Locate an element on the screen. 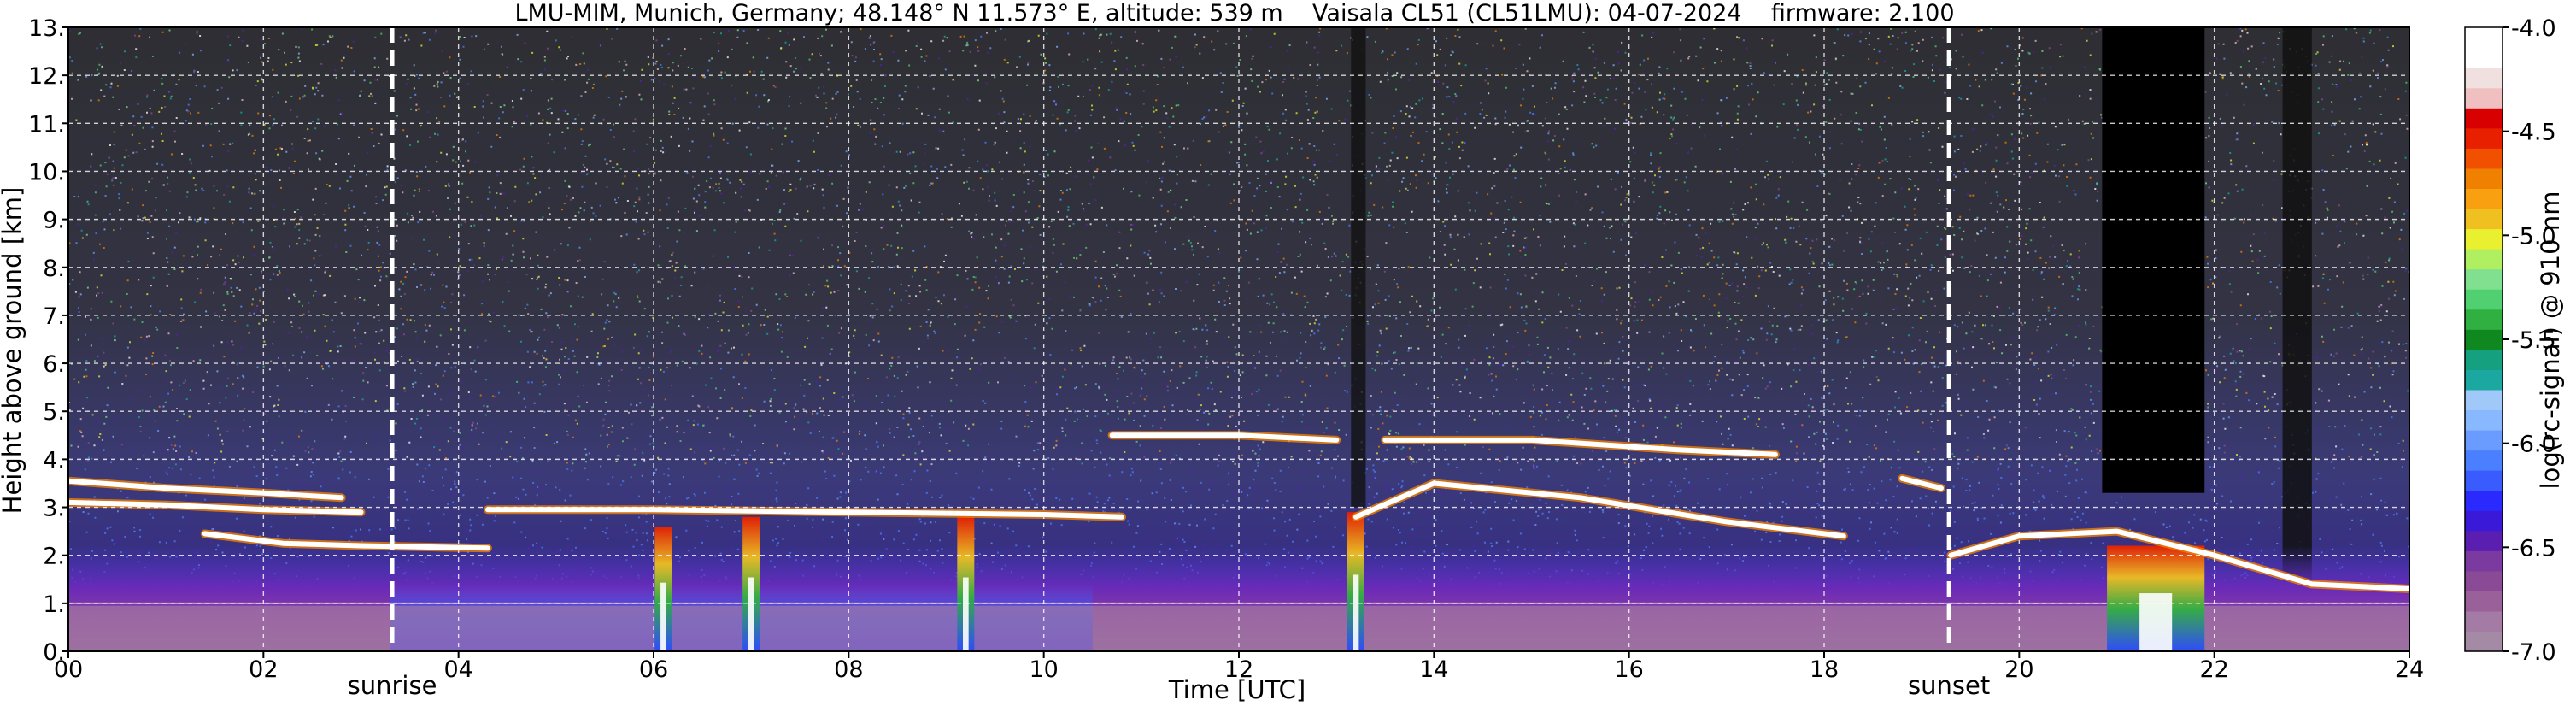 The width and height of the screenshot is (2576, 706). y-tick-label: 4. is located at coordinates (54, 460).